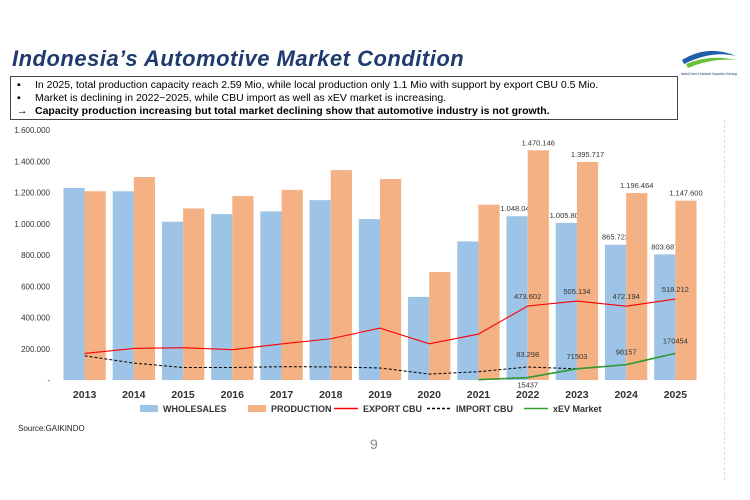 This screenshot has height=500, width=750. I want to click on y-tick-label: 1.400.000, so click(32, 161).